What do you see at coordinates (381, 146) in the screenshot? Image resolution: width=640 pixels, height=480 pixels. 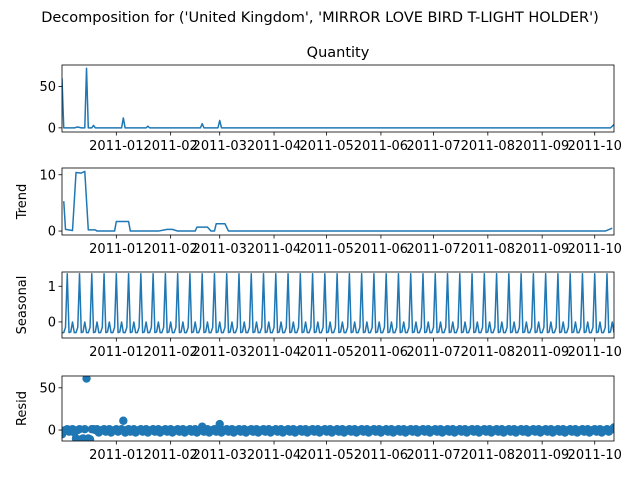 I see `quantity-xtick-label: 2011-06` at bounding box center [381, 146].